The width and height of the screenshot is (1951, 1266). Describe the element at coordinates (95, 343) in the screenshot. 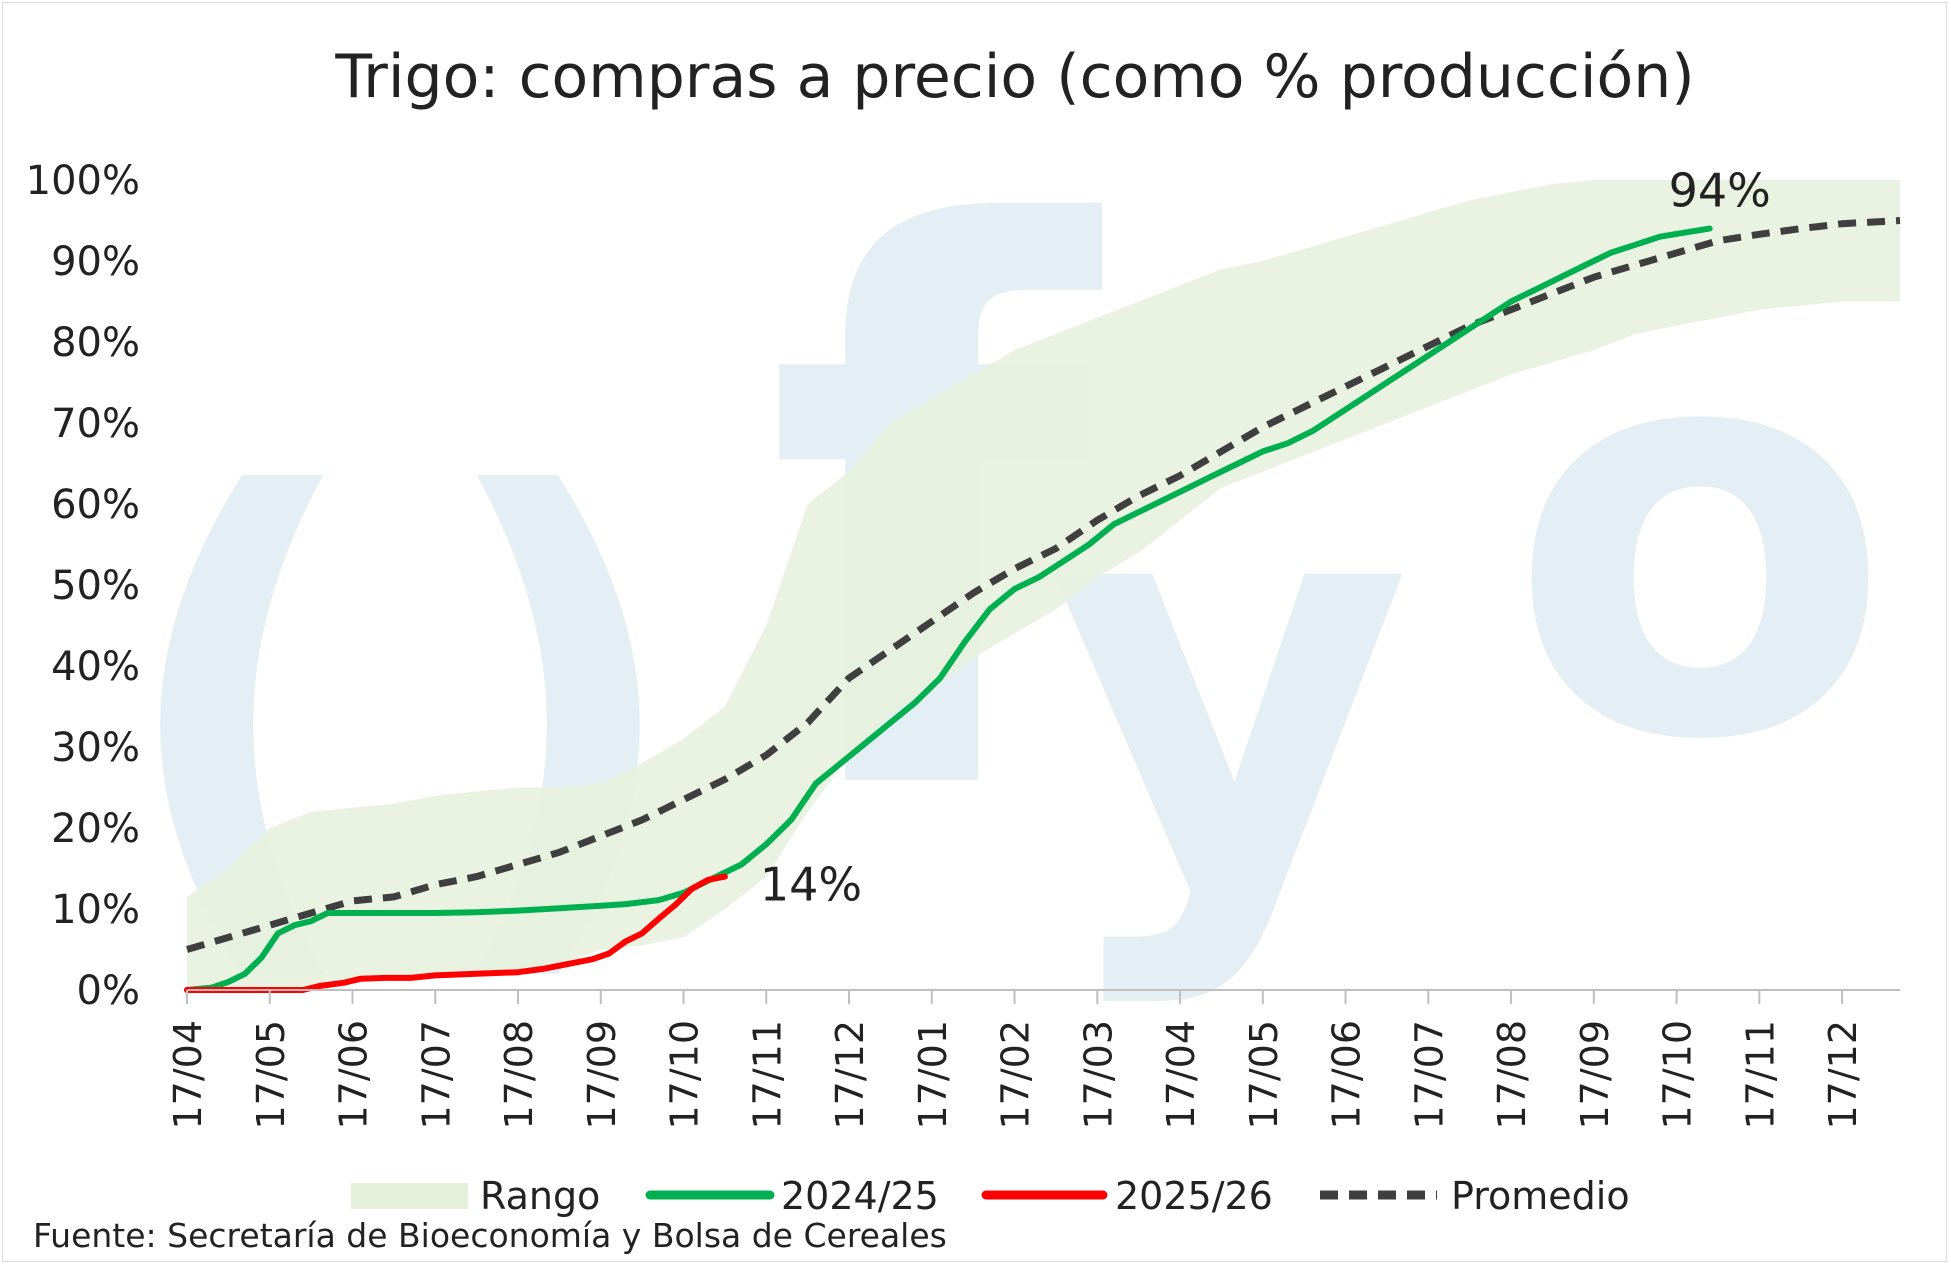

I see `y-tick-label: 80%` at that location.